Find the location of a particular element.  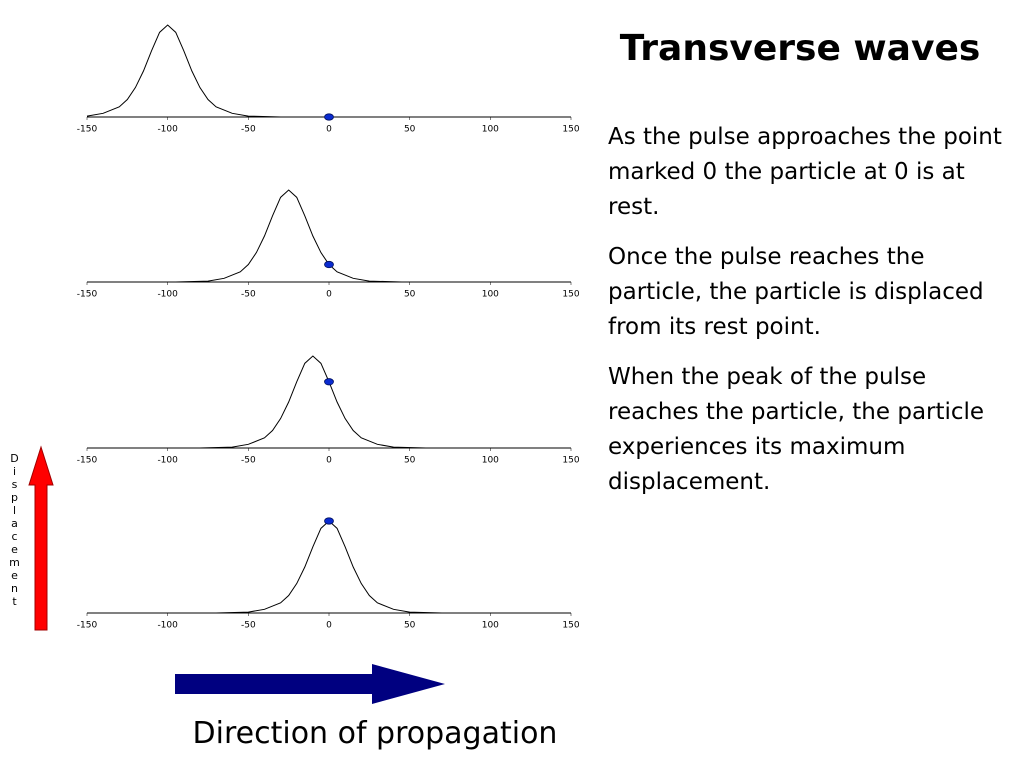

displacement-arrow is located at coordinates (41, 538).